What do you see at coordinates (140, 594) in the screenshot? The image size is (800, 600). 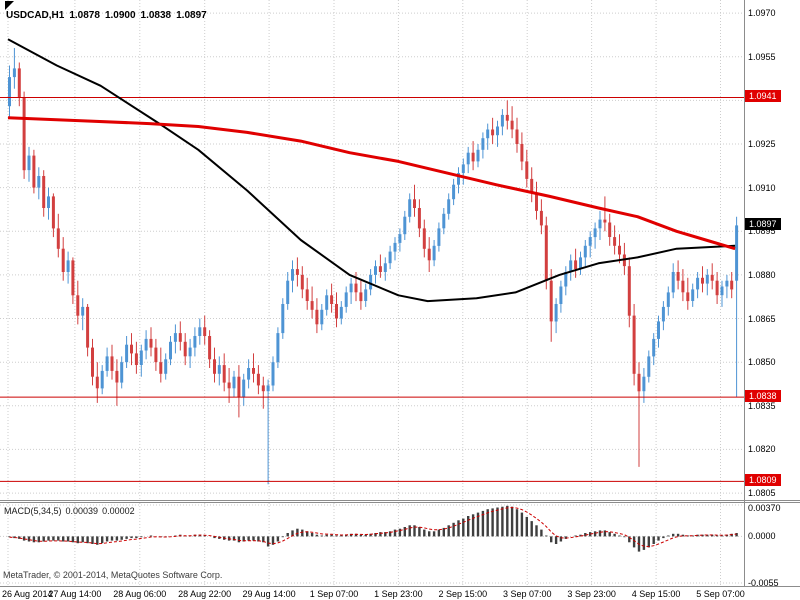 I see `time-axis-label: 28 Aug 06:00` at bounding box center [140, 594].